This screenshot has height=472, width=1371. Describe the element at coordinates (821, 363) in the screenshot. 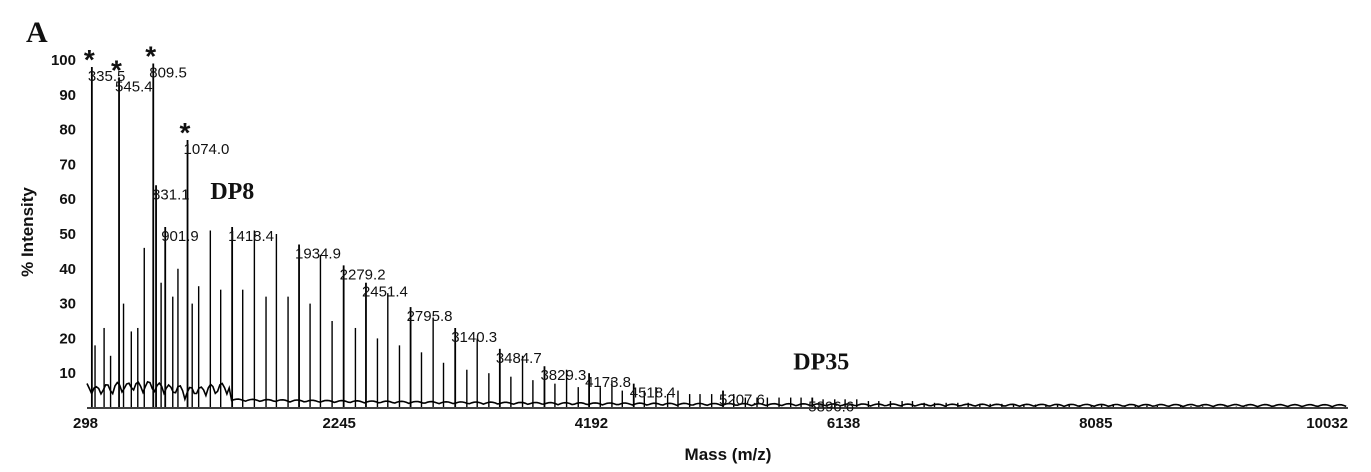

I see `dp-annotation: DP35` at that location.